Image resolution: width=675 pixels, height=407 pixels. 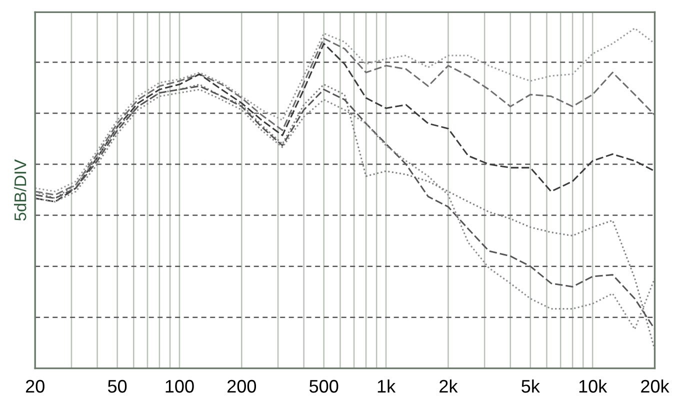 What do you see at coordinates (449, 386) in the screenshot?
I see `x-tick-label: 2k` at bounding box center [449, 386].